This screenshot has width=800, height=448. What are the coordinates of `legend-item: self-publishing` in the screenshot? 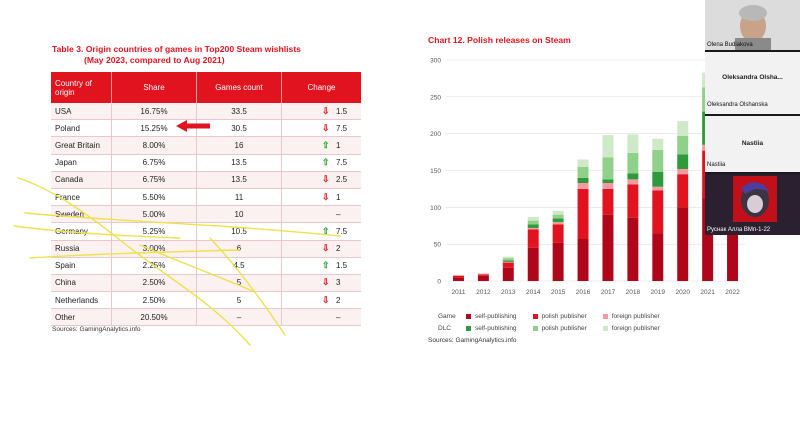 It's located at (491, 328).